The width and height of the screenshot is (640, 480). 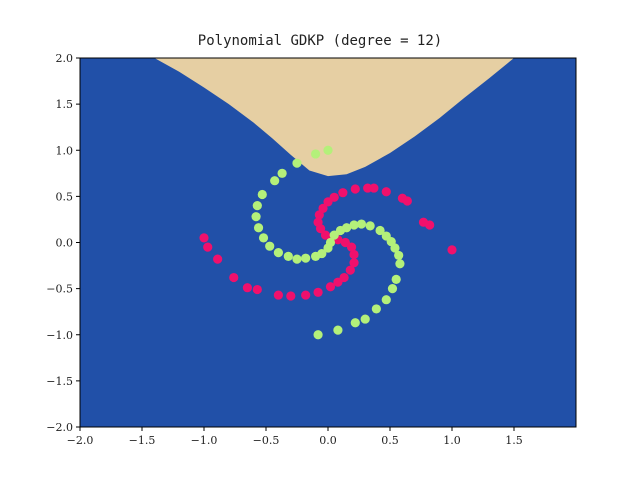 What do you see at coordinates (142, 440) in the screenshot?
I see `x-tick-label: −1.5` at bounding box center [142, 440].